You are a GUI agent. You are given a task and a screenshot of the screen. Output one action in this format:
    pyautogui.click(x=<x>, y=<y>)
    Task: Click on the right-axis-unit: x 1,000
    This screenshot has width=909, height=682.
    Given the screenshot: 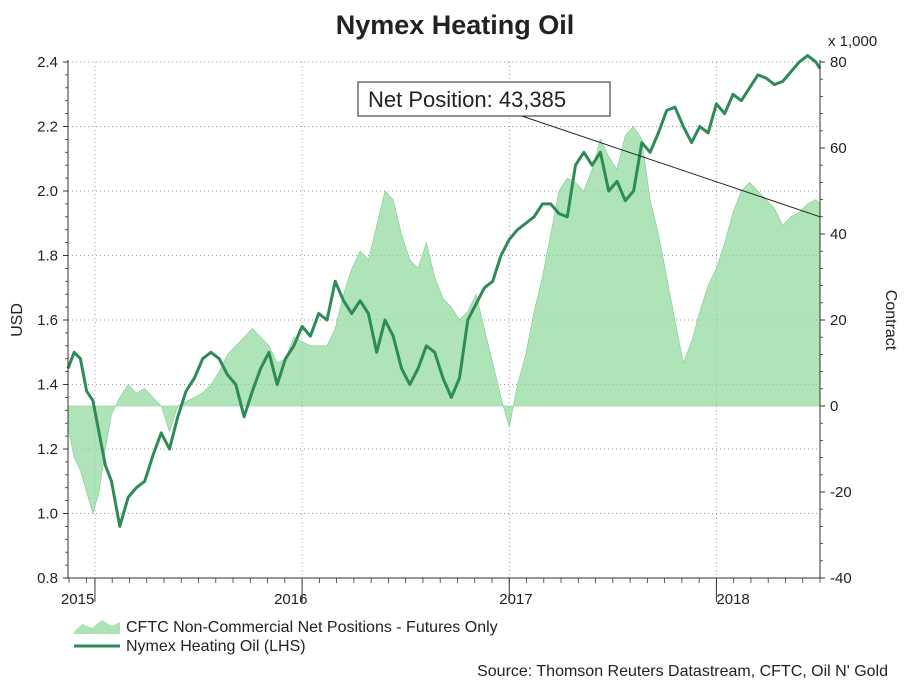 What is the action you would take?
    pyautogui.click(x=852, y=41)
    